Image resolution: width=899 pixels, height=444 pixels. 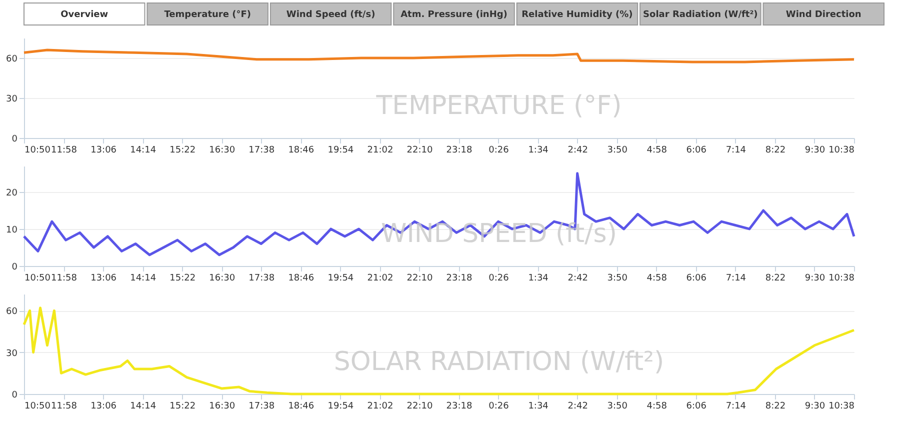 What do you see at coordinates (577, 15) in the screenshot?
I see `text: Relative Humidity (%)` at bounding box center [577, 15].